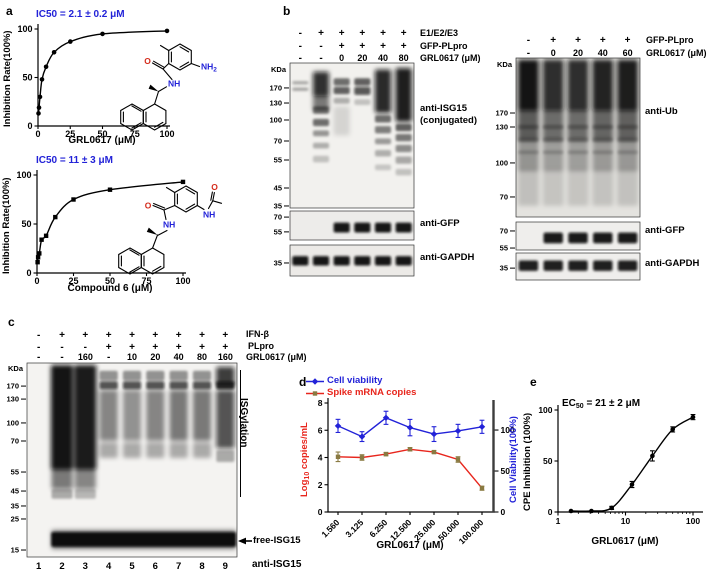  Describe the element at coordinates (80, 14) in the screenshot. I see `ic50-grl0617-text: IC50 = 2.1 ± 0.2 μM` at that location.